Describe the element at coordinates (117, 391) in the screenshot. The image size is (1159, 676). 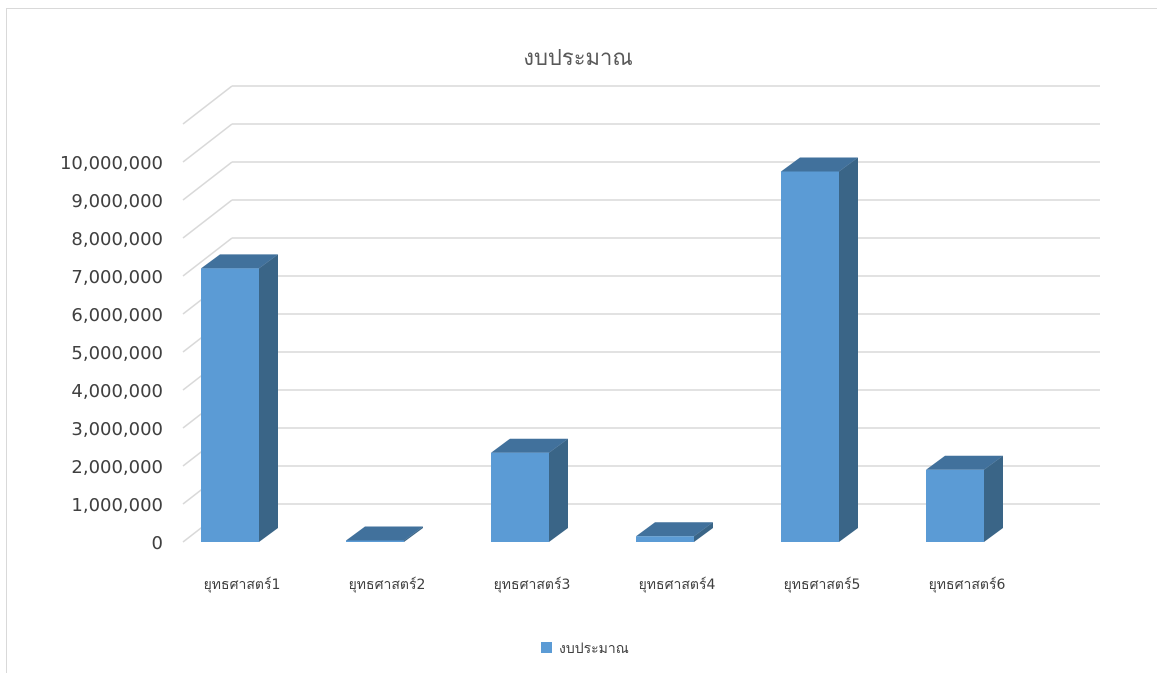
I see `y-tick-label: 4,000,000` at that location.